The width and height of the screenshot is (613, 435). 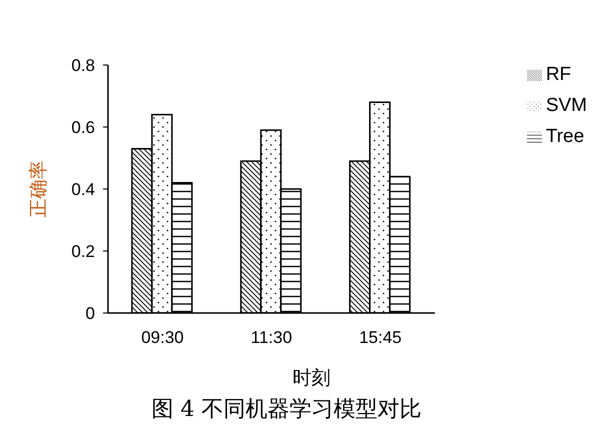 What do you see at coordinates (39, 189) in the screenshot?
I see `y-axis-title: 正确率` at bounding box center [39, 189].